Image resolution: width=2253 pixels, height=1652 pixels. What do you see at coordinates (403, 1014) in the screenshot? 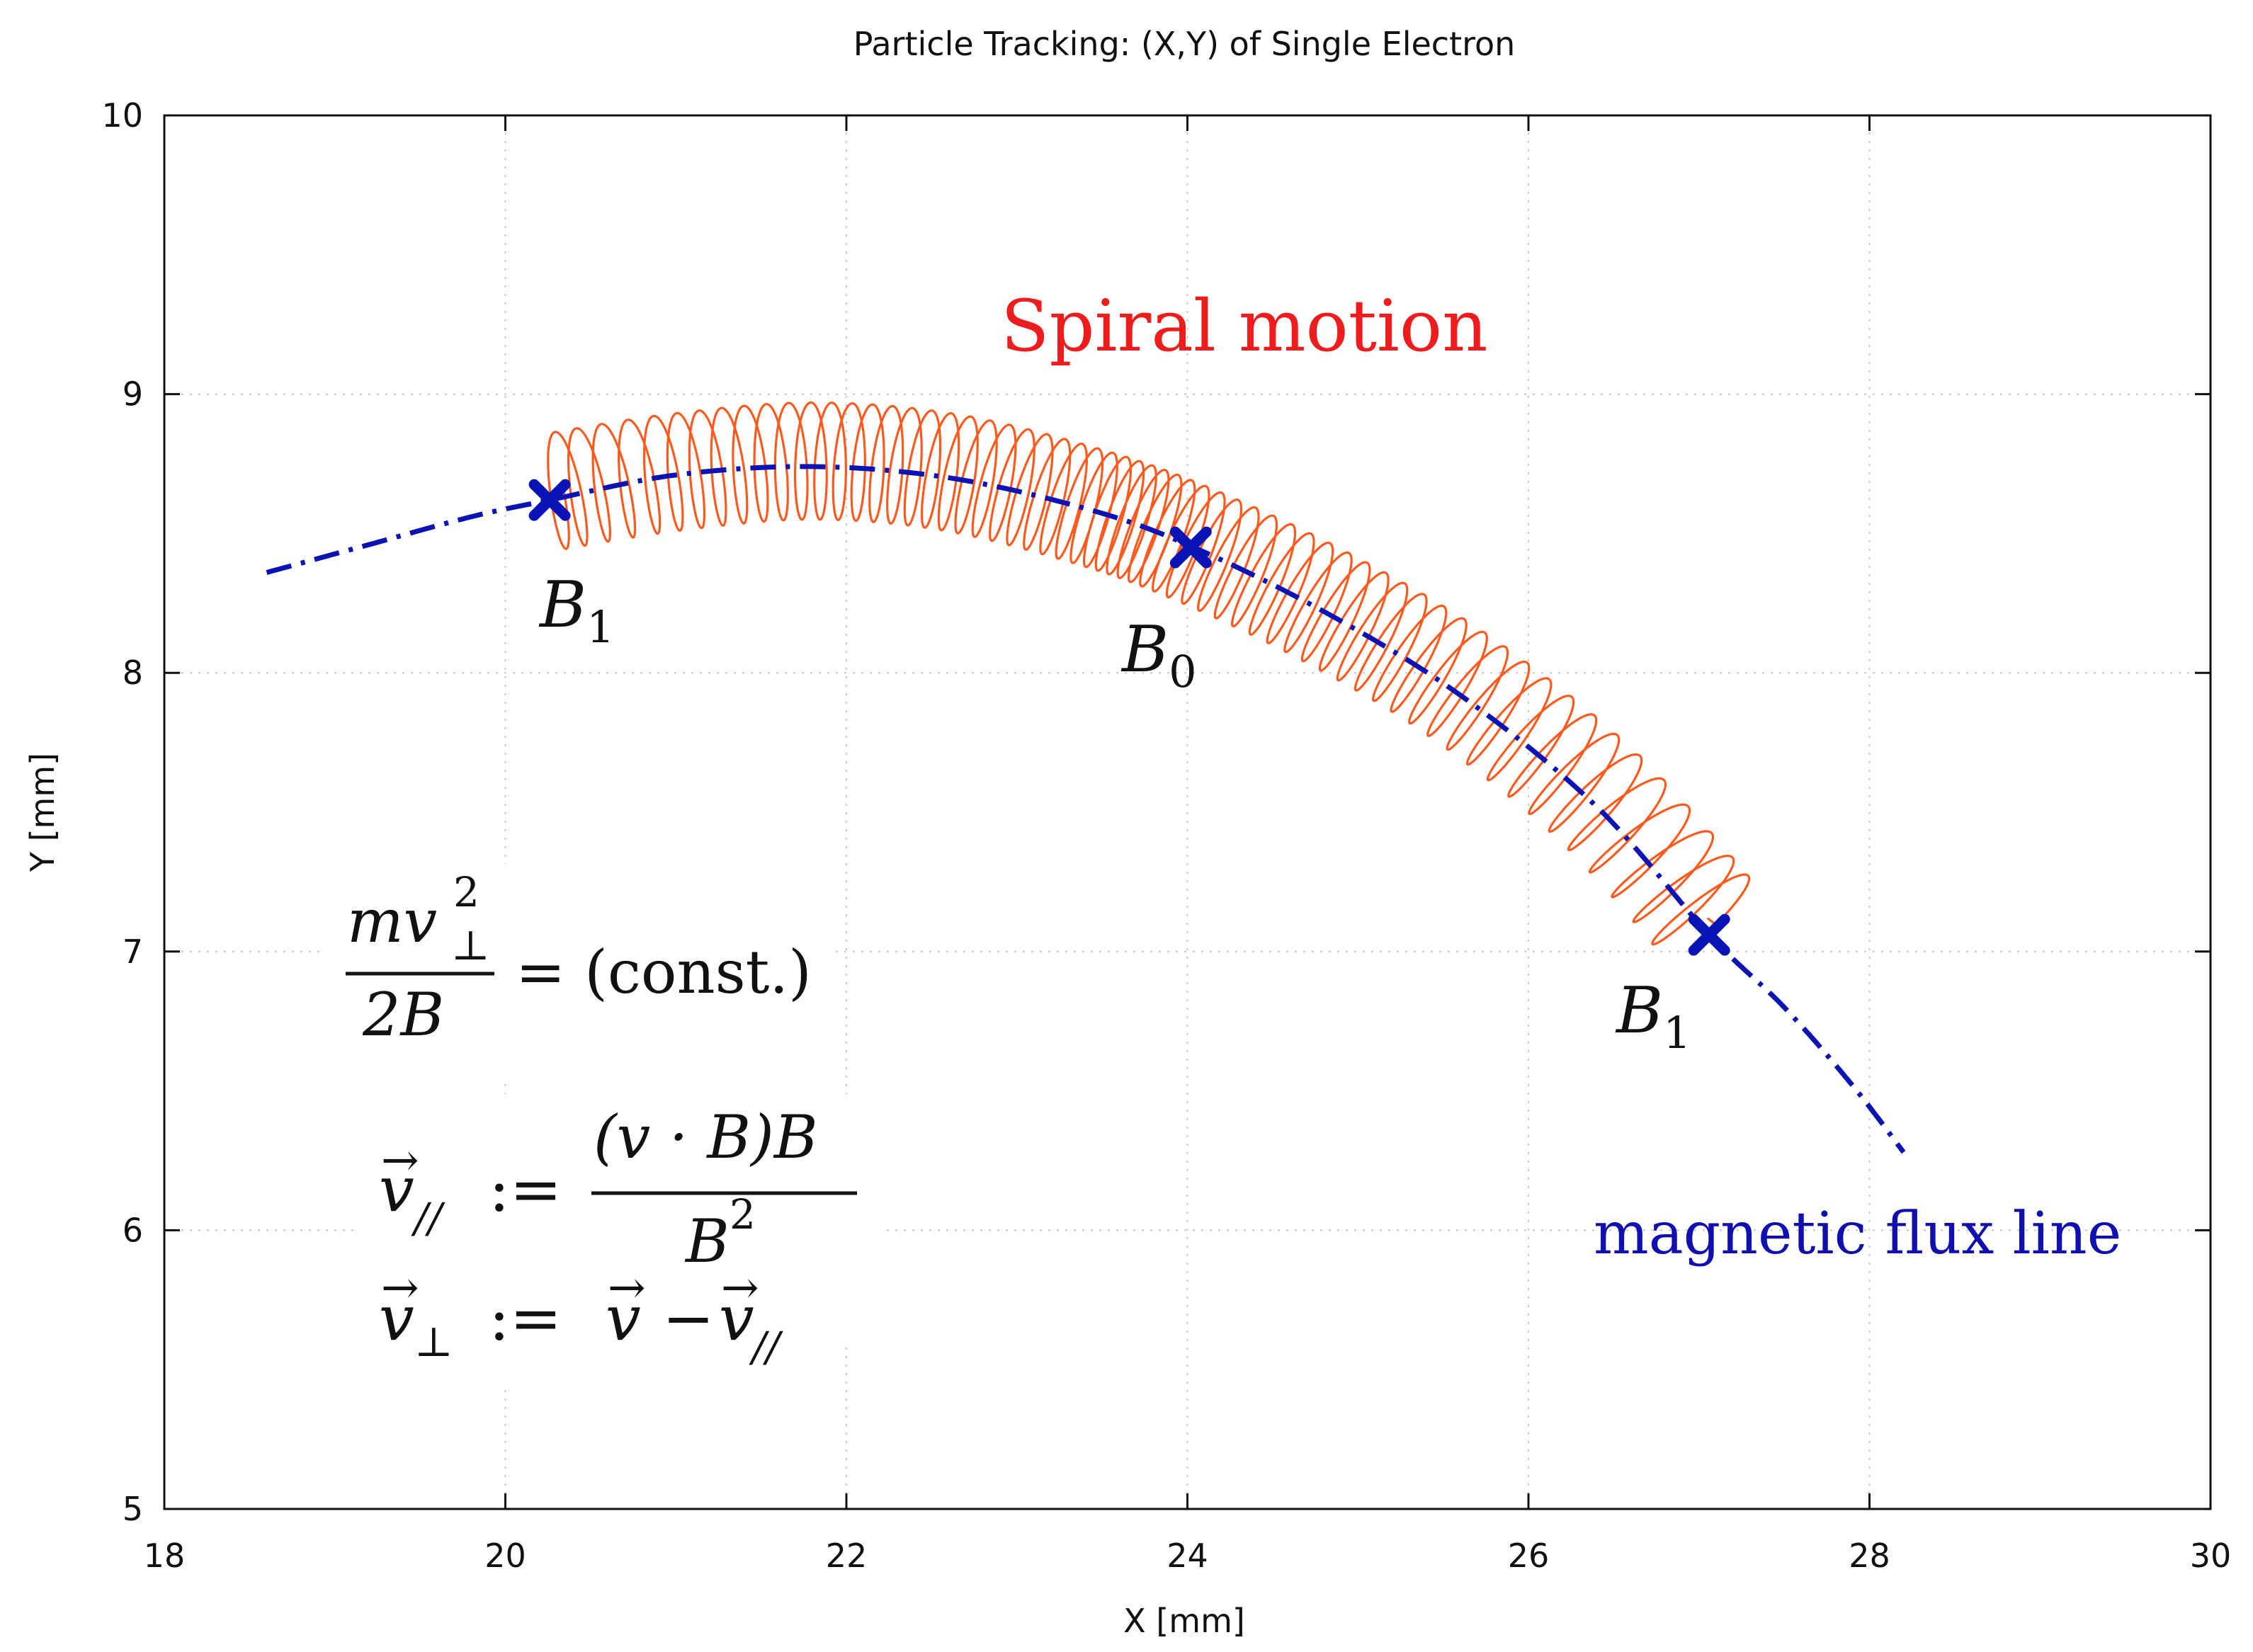
I see `svg-text: 2B` at bounding box center [403, 1014].